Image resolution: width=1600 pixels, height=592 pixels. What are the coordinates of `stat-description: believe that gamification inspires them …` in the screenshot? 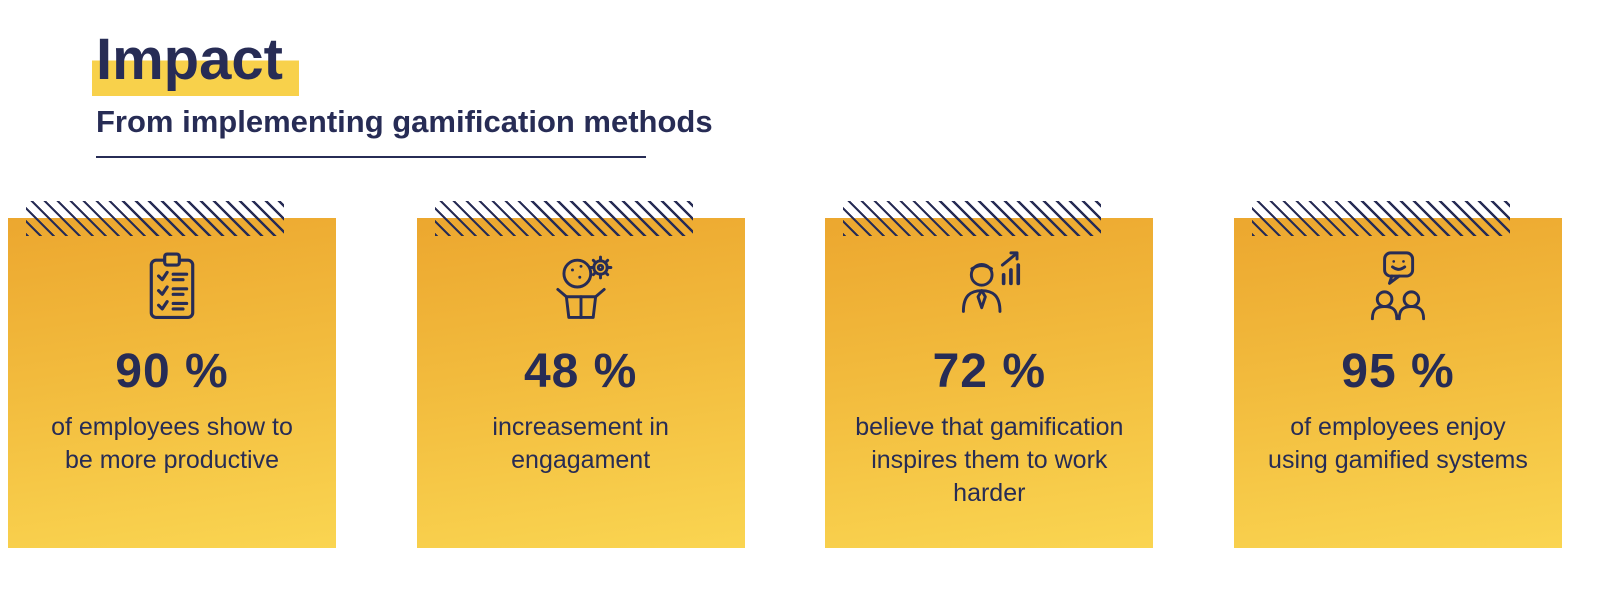 It's located at (989, 460).